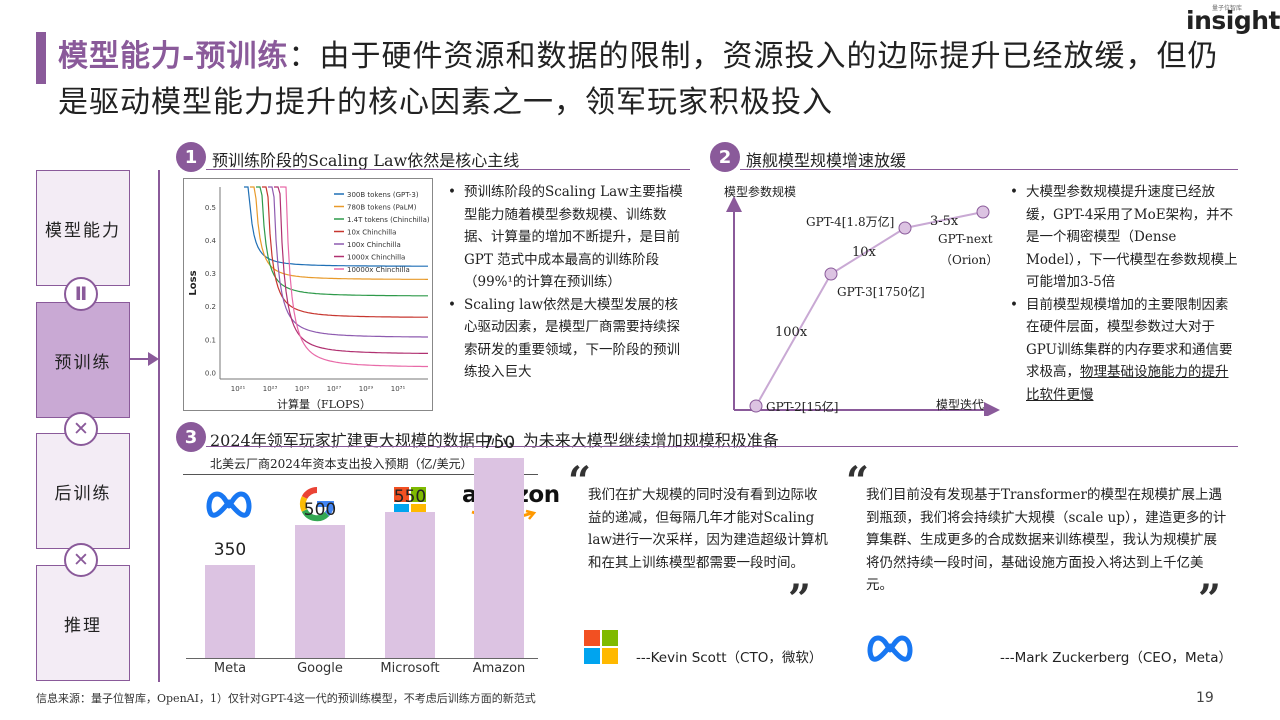 The width and height of the screenshot is (1280, 720). What do you see at coordinates (341, 464) in the screenshot?
I see `capex-chart-title: 北美云厂商2024年资本支出投入预期（亿/美元）` at bounding box center [341, 464].